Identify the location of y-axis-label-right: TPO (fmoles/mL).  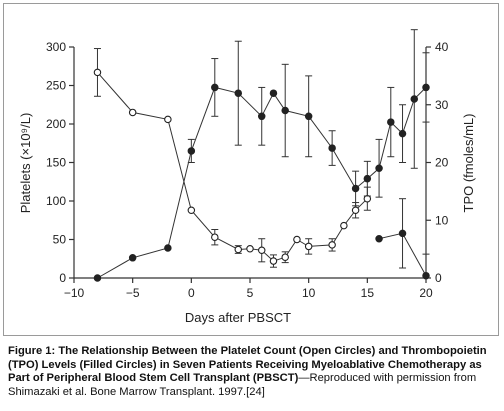
(468, 163).